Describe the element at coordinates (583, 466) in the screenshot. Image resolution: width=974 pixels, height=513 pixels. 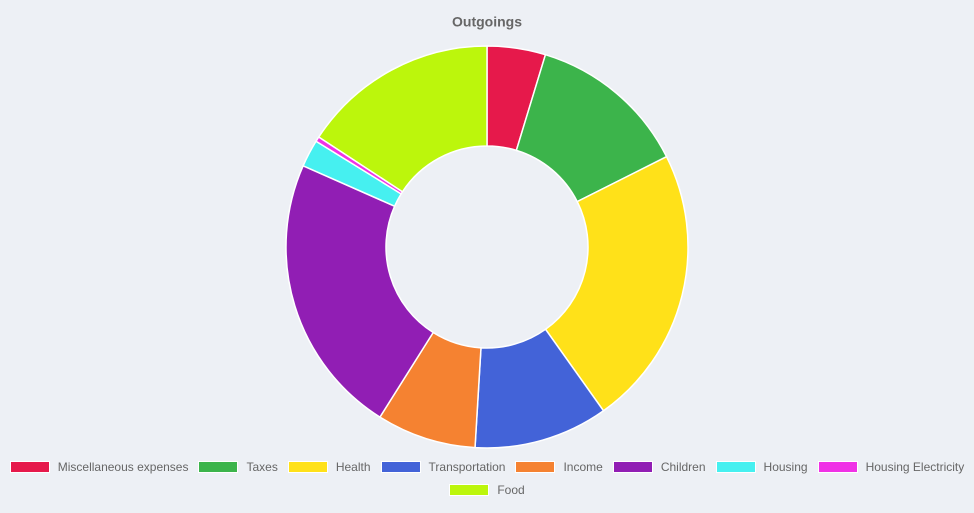
I see `legend-label: Income` at that location.